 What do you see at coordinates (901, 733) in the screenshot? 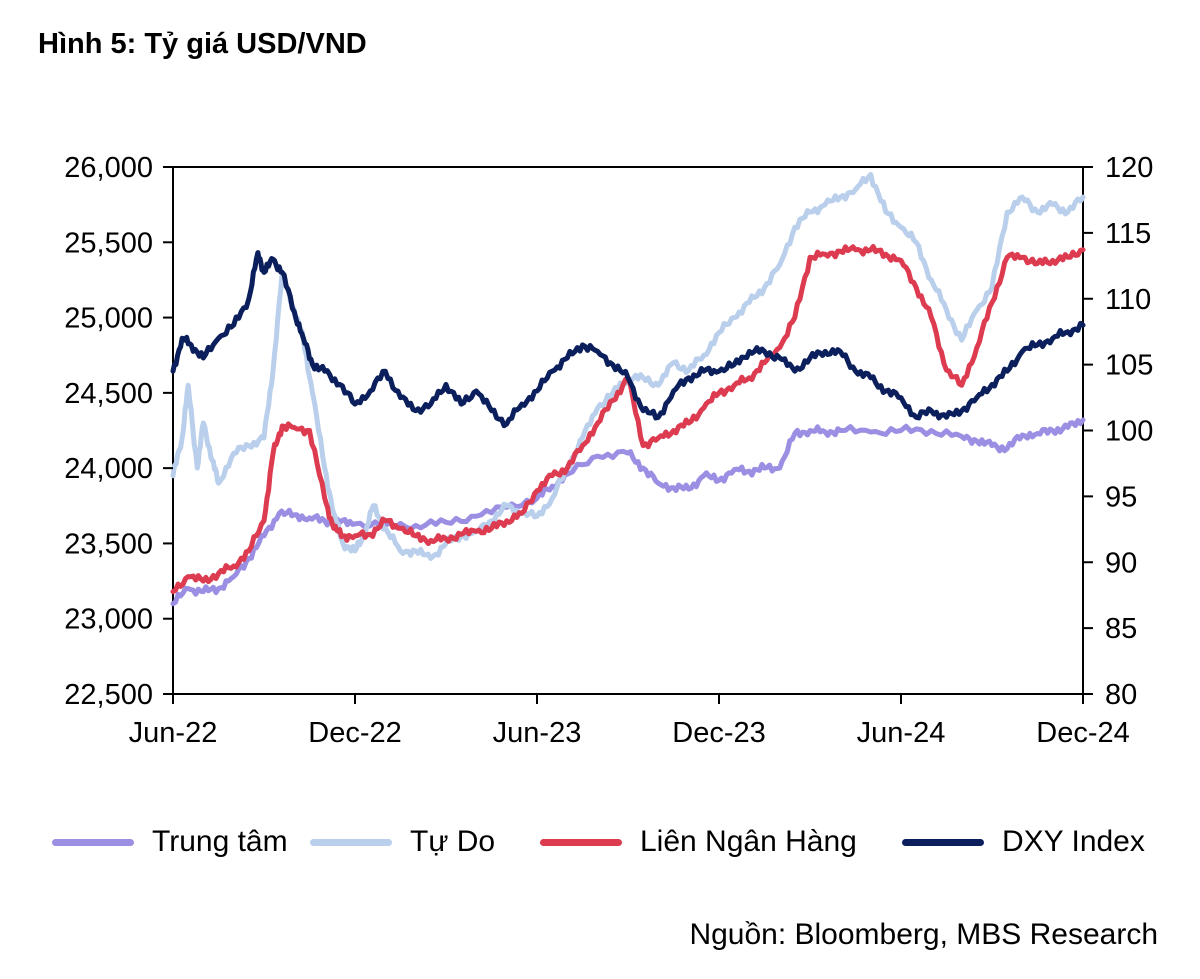
I see `x-tick-label: Jun-24` at bounding box center [901, 733].